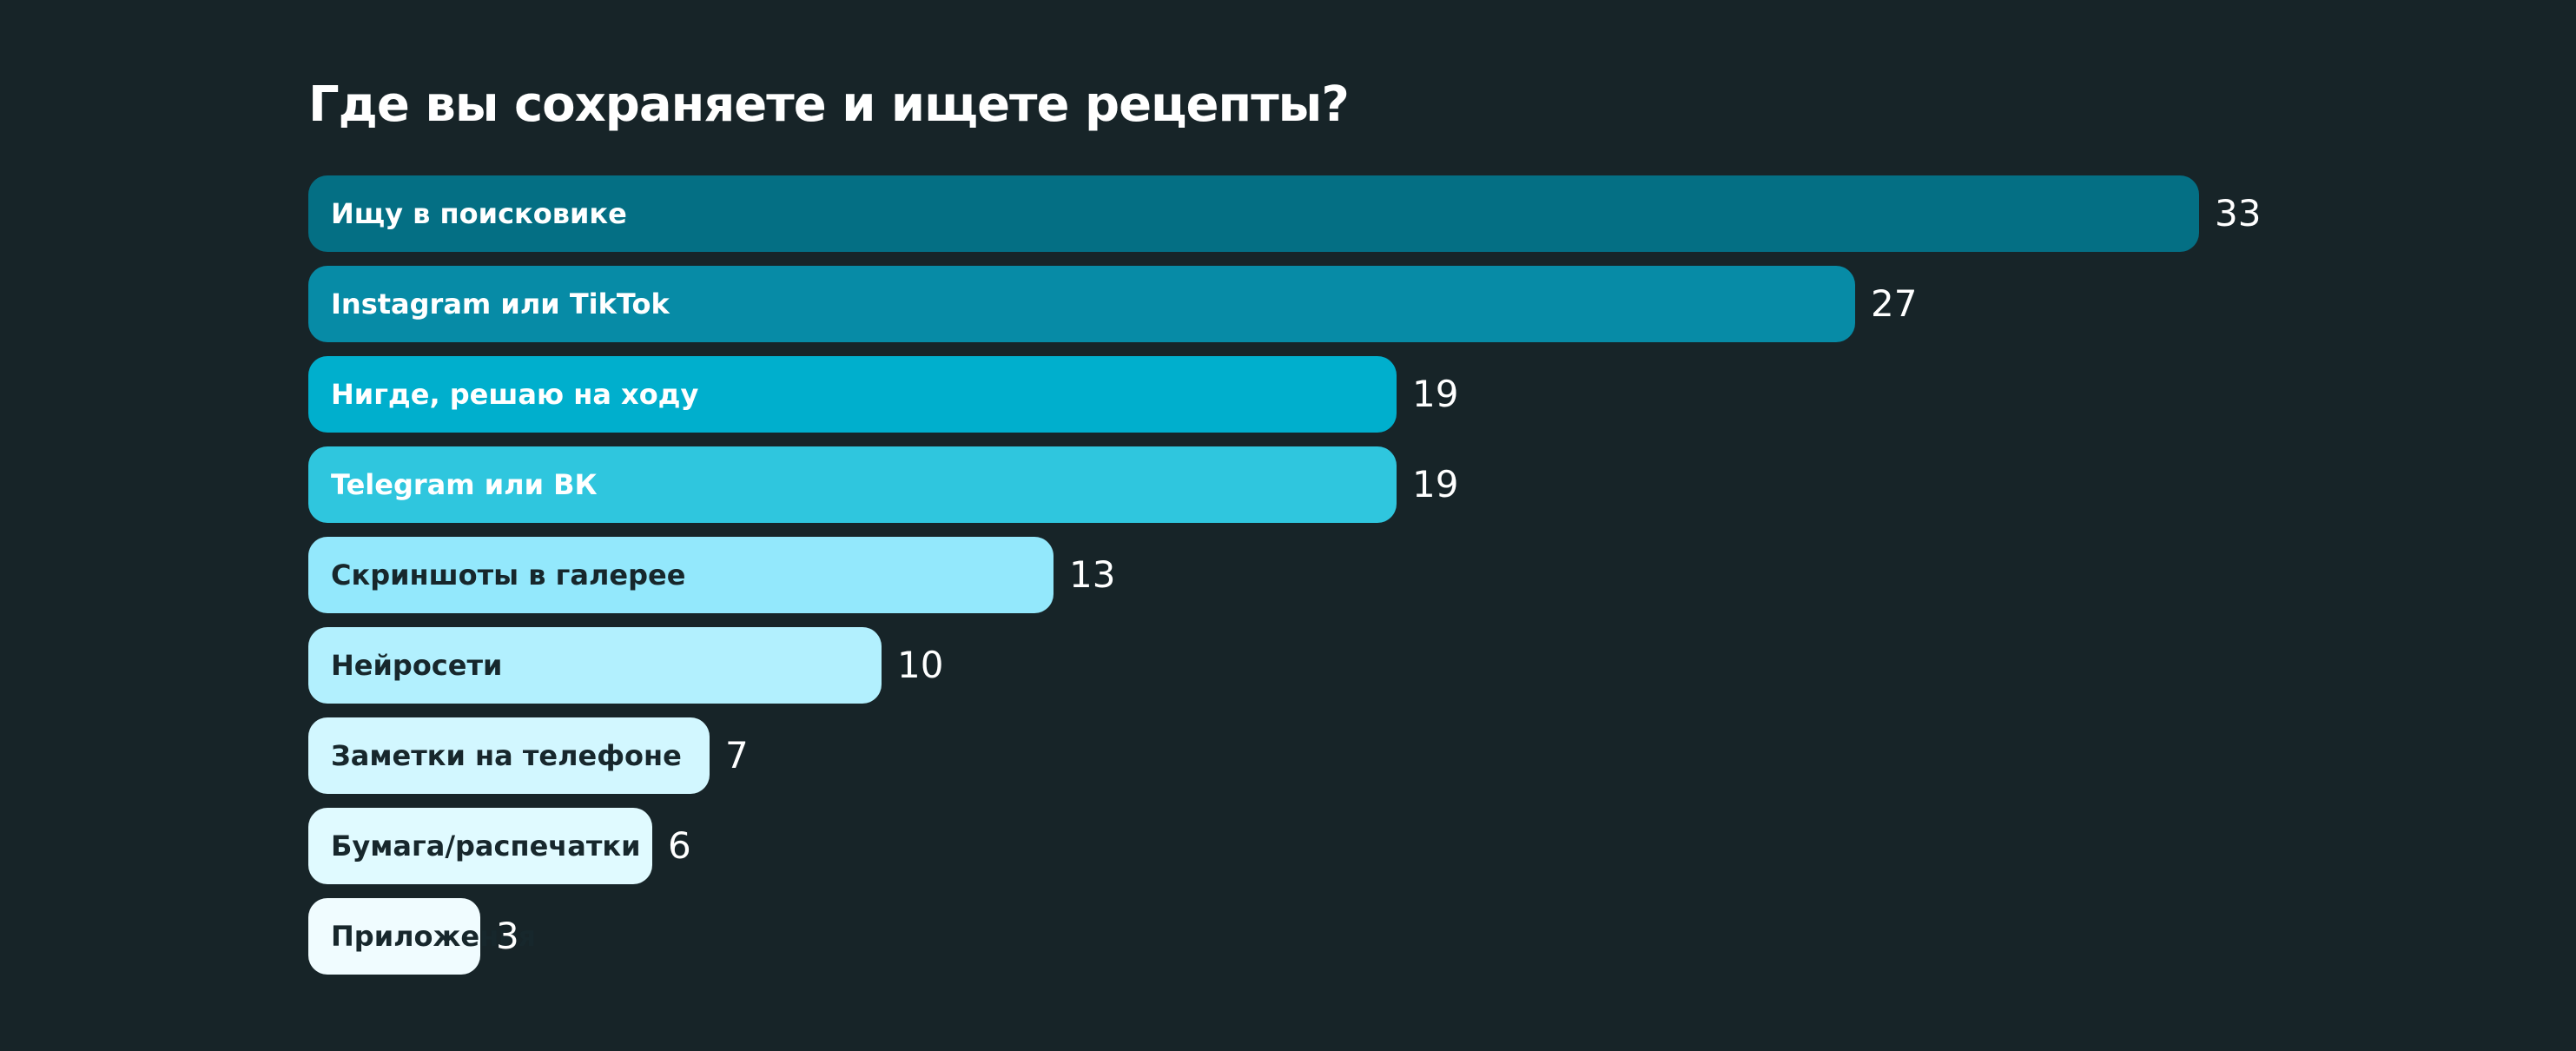  What do you see at coordinates (829, 104) in the screenshot?
I see `chart-title: Где вы сохраняете и ищете рецепты?` at bounding box center [829, 104].